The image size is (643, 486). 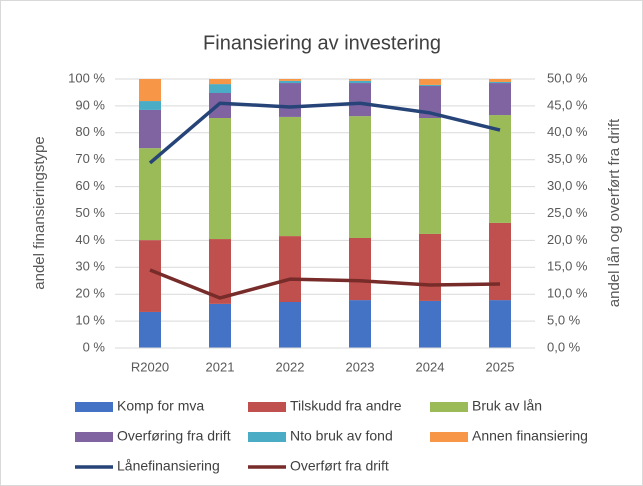 What do you see at coordinates (567, 212) in the screenshot?
I see `y2-tick-label: 25,0 %` at bounding box center [567, 212].